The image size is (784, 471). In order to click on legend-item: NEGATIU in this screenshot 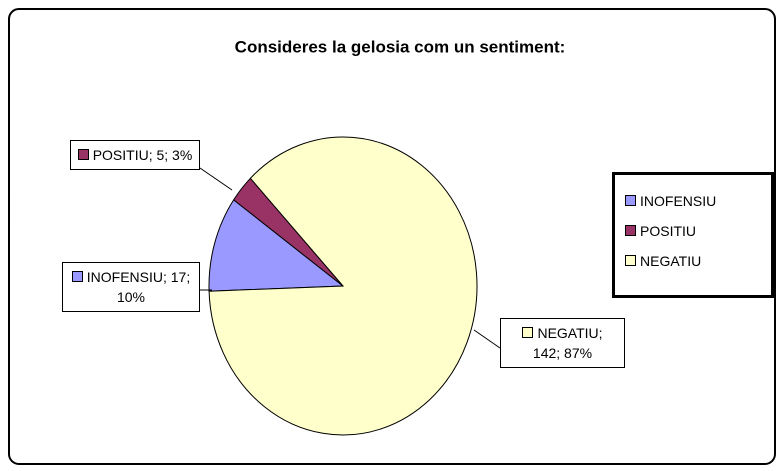, I will do `click(663, 261)`.